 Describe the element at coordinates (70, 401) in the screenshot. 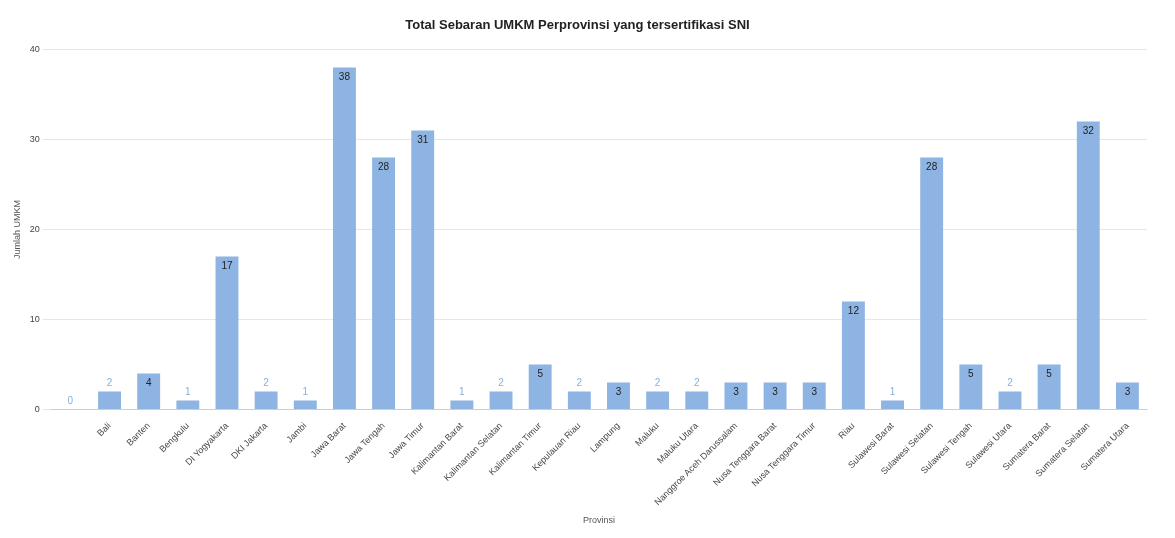

I see `data-label: 0` at that location.